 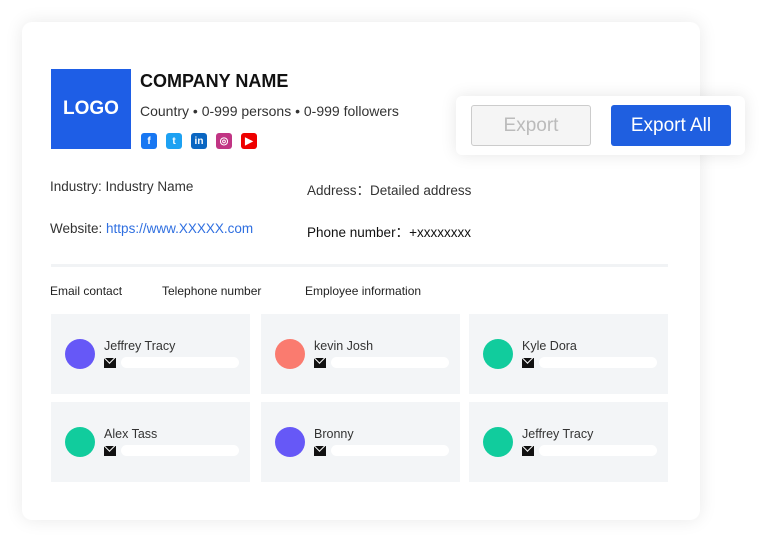 I want to click on contact-card: kevin Josh, so click(x=360, y=354).